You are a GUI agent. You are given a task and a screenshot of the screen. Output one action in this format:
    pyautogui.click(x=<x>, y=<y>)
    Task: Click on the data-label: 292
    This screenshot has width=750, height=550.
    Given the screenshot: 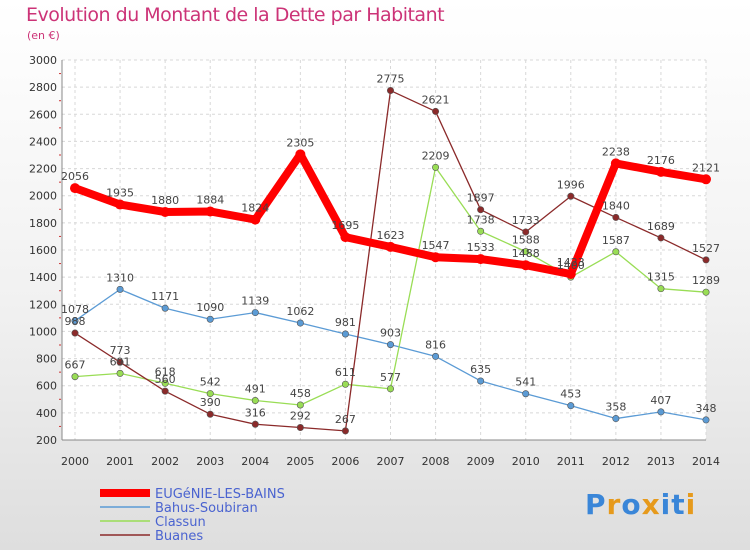 What is the action you would take?
    pyautogui.click(x=300, y=416)
    